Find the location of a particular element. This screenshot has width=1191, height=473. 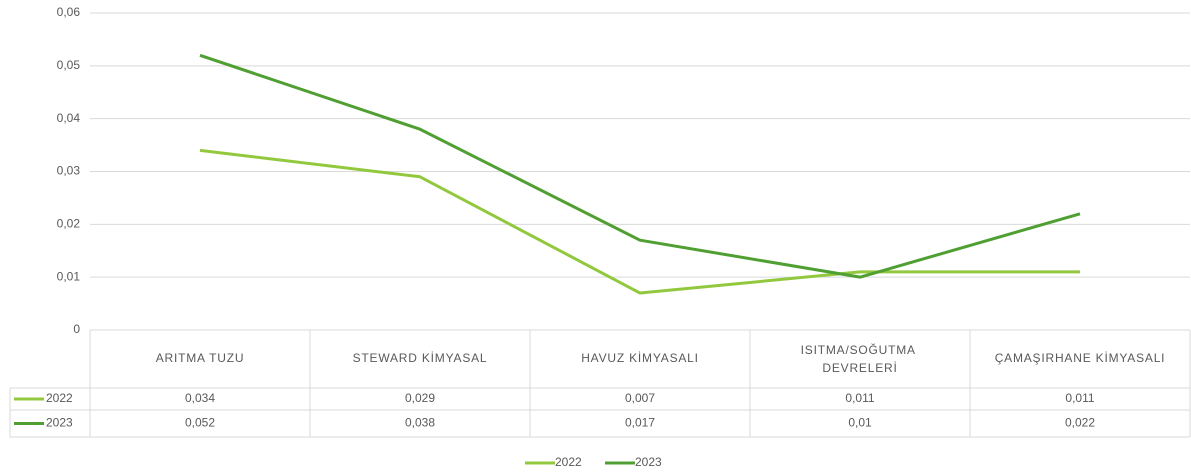

category-label: ÇAMAŞIRHANE KİMYASALI is located at coordinates (1080, 358).